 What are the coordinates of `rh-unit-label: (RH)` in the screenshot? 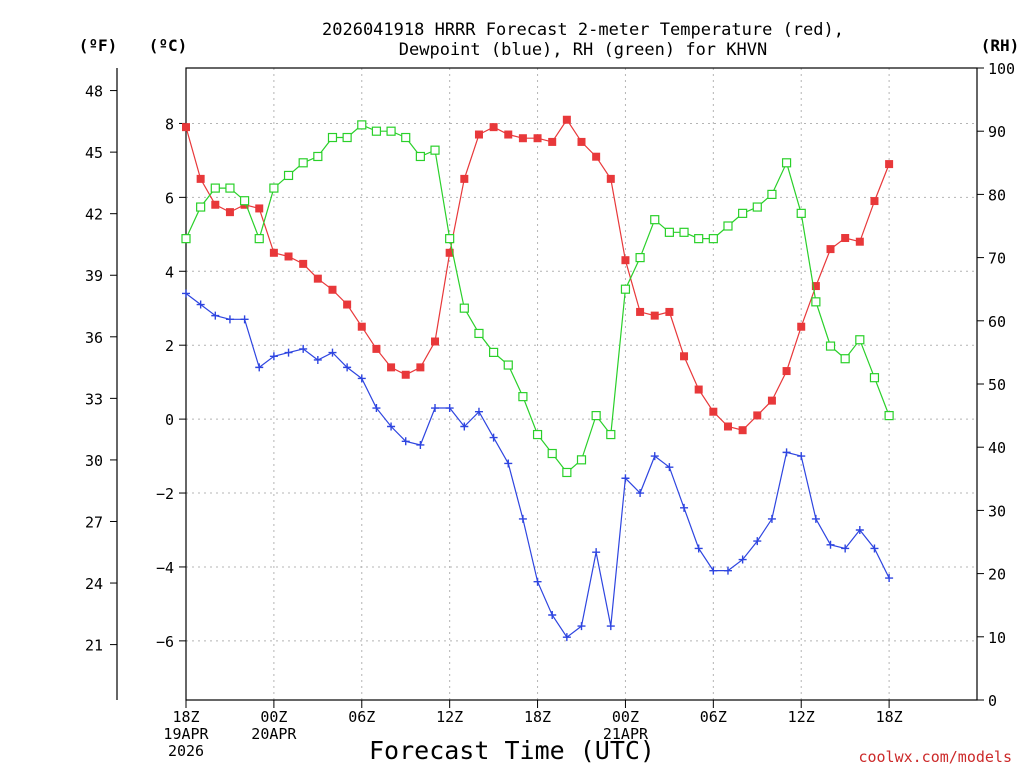 It's located at (1000, 45).